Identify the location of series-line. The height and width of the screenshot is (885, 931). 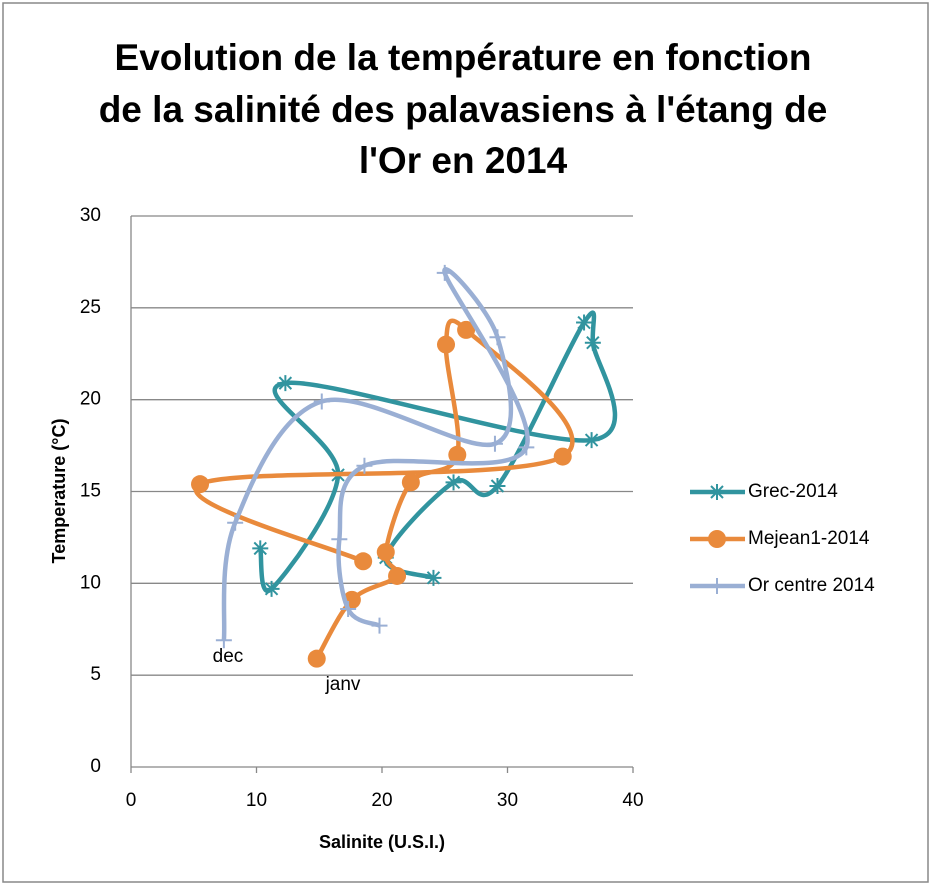
(375, 454).